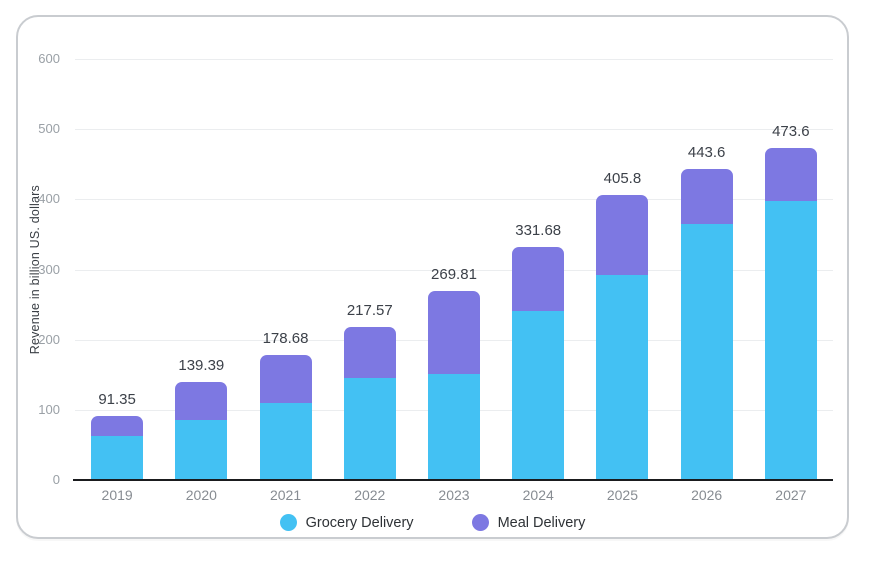 The height and width of the screenshot is (563, 869). I want to click on bar-column-2023: 269.81, so click(454, 269).